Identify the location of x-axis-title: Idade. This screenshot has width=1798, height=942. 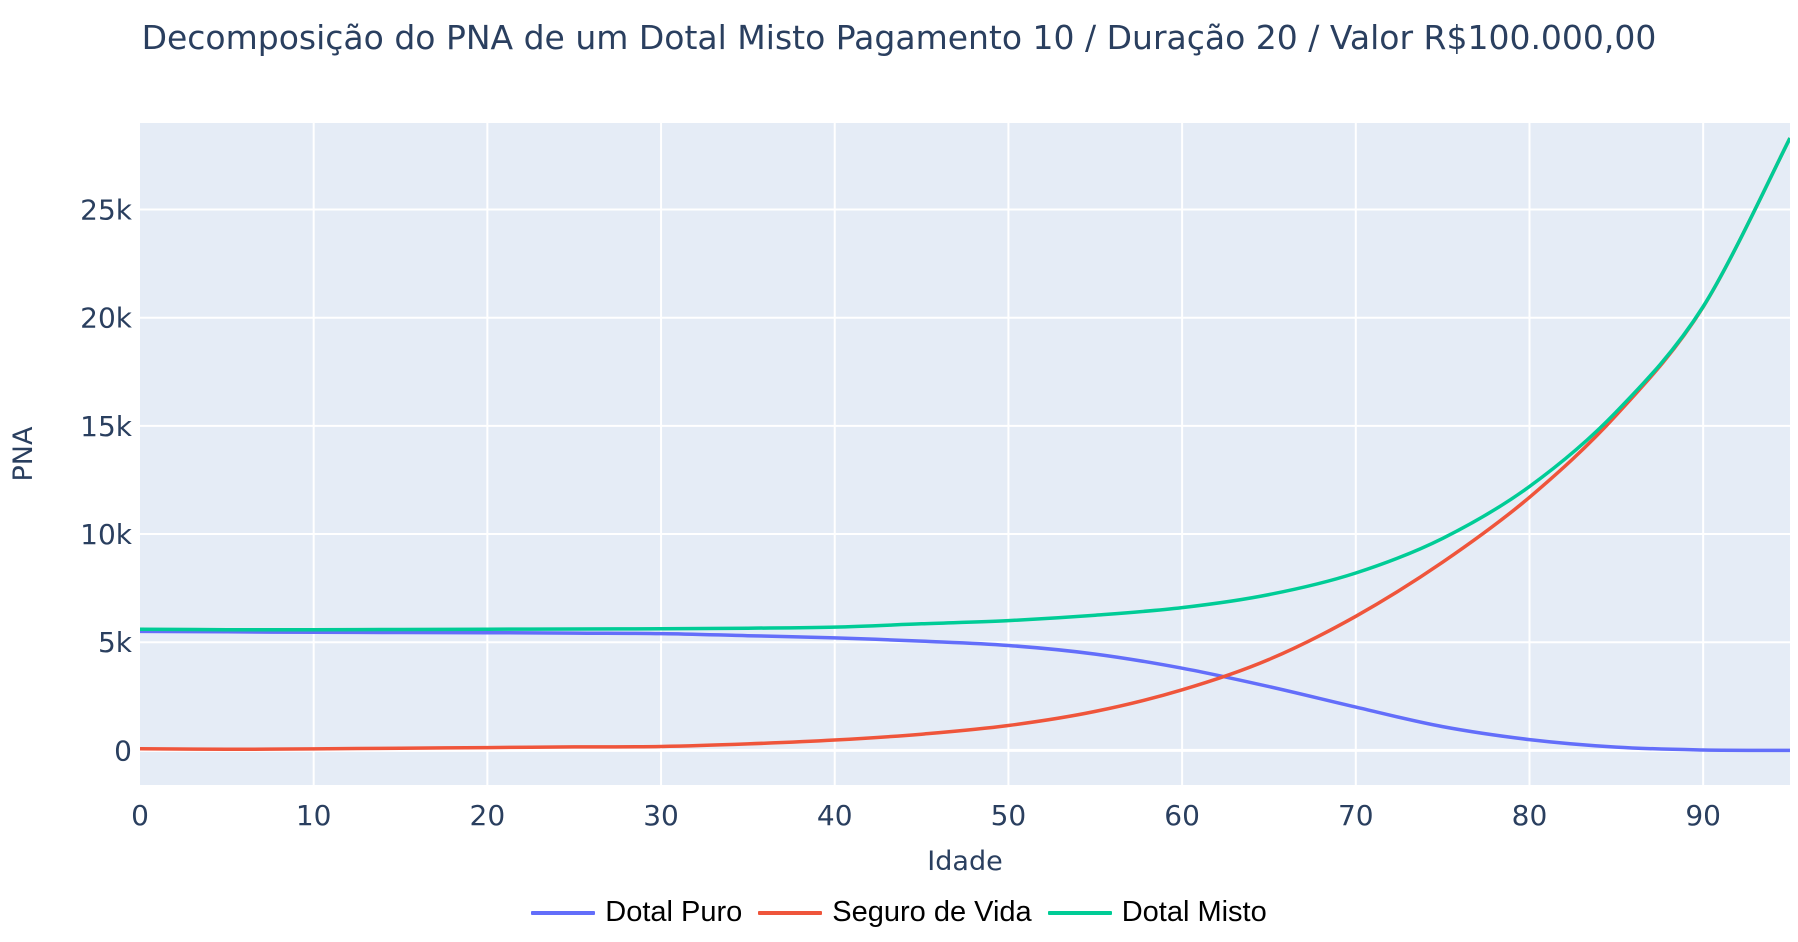
(964, 861).